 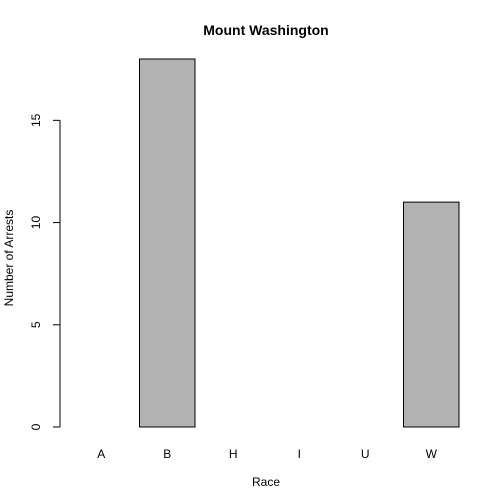 I want to click on y-tick-label: 15, so click(x=36, y=120).